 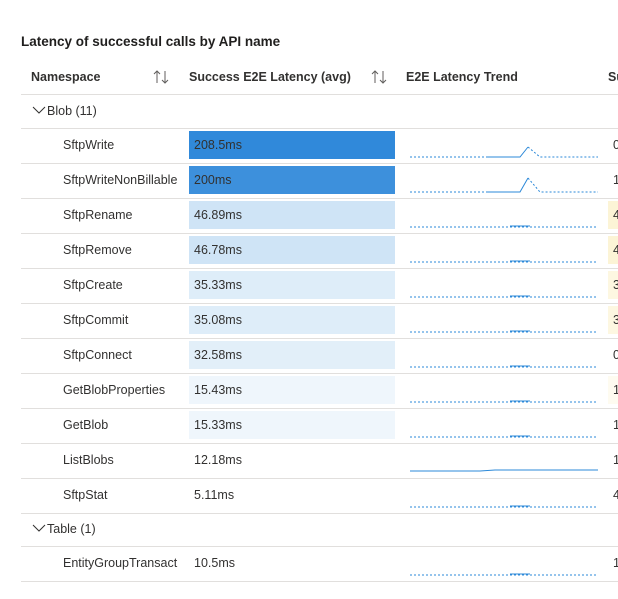 I want to click on latency-cell: 15.43ms, so click(x=292, y=390).